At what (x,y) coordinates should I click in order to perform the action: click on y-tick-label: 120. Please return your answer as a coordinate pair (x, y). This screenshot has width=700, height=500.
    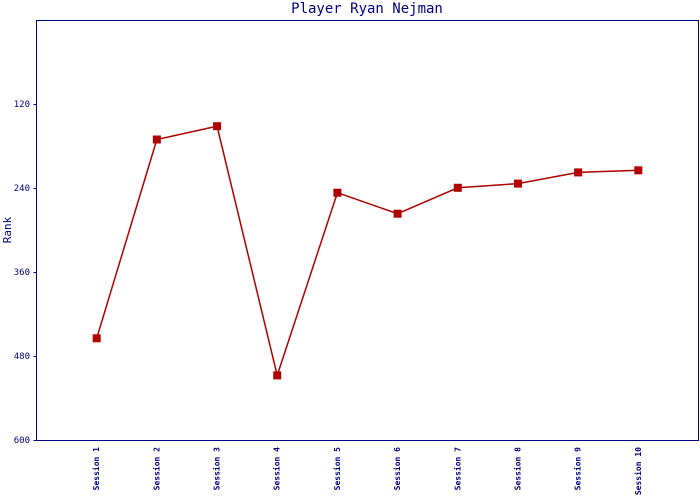
    Looking at the image, I should click on (22, 105).